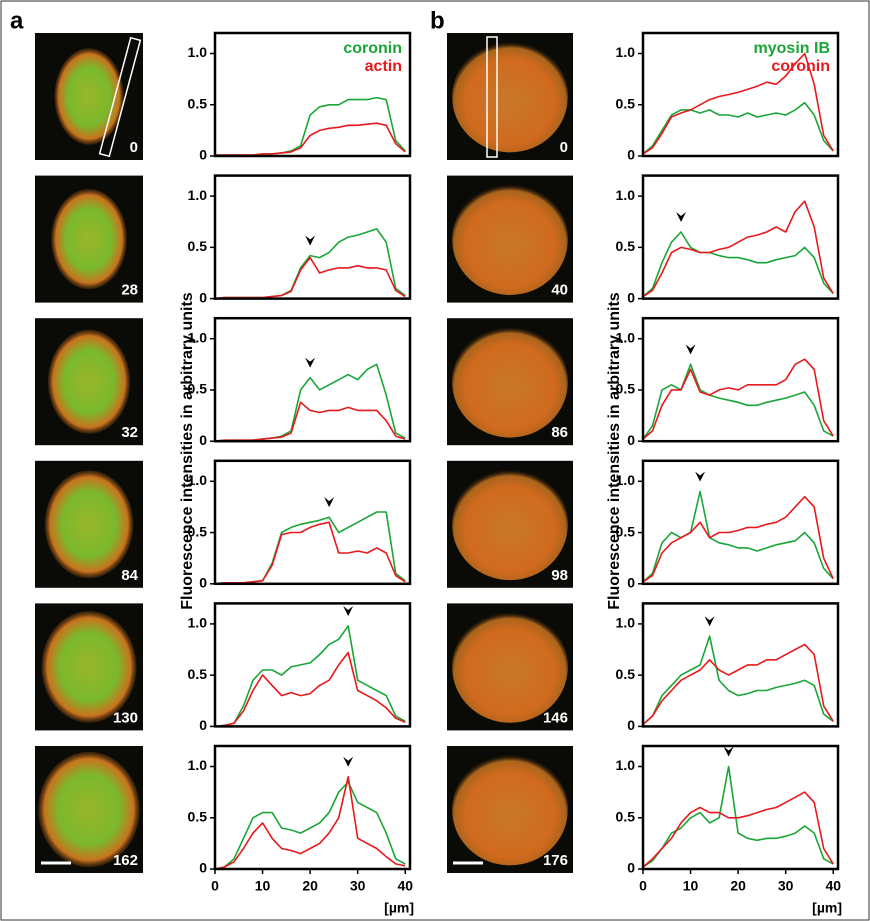  Describe the element at coordinates (263, 886) in the screenshot. I see `x-tick-label: 10` at that location.